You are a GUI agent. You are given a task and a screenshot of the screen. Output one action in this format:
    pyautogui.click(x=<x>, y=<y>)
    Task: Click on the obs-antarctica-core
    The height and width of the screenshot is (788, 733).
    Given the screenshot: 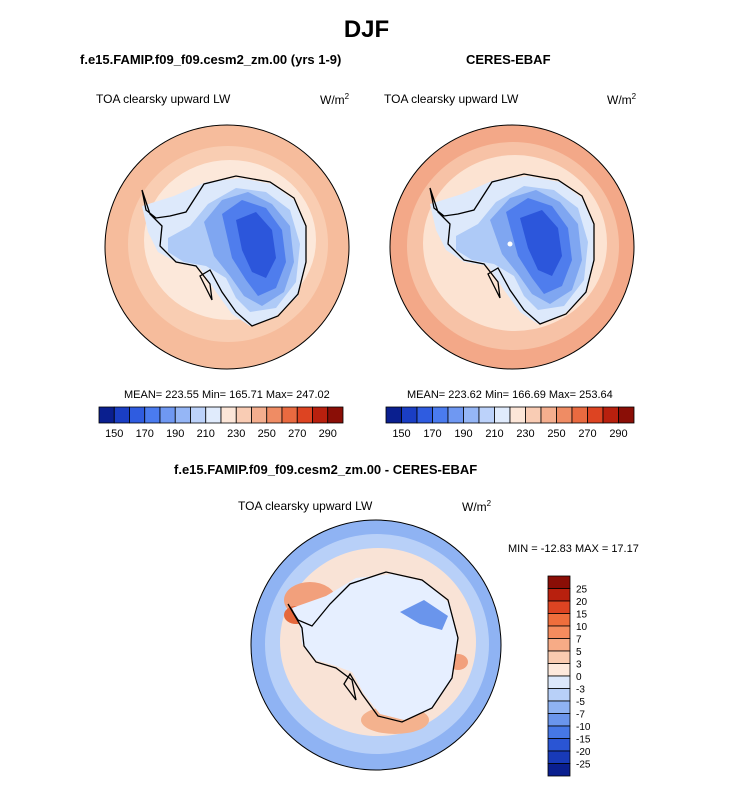 What is the action you would take?
    pyautogui.click(x=541, y=243)
    